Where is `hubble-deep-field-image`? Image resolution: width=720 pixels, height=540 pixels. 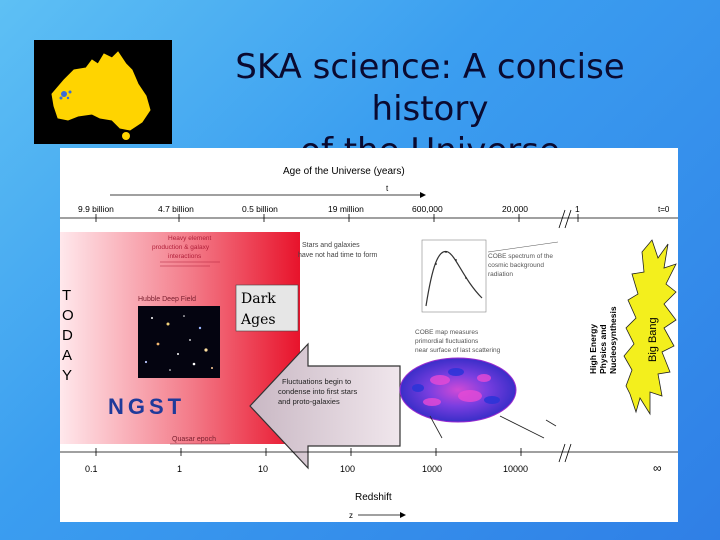 hubble-deep-field-image is located at coordinates (179, 342).